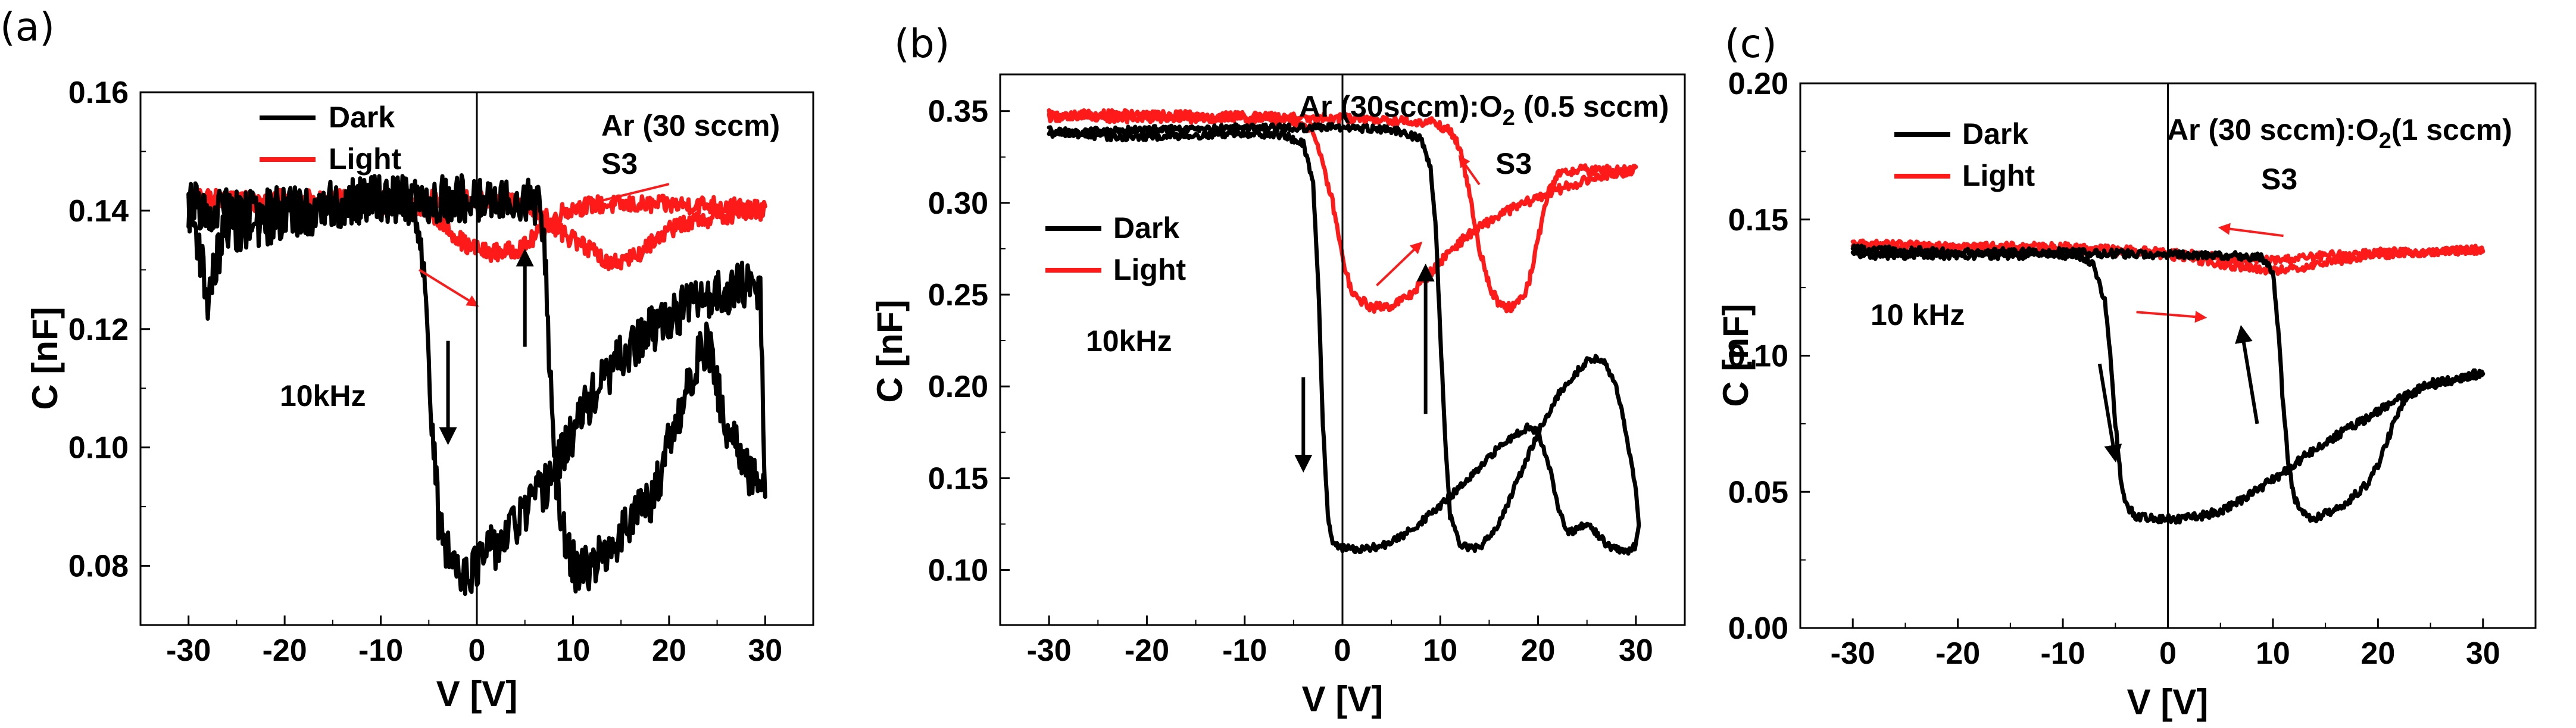 This screenshot has width=2576, height=728. What do you see at coordinates (98, 330) in the screenshot?
I see `y-tick-label: 0.12` at bounding box center [98, 330].